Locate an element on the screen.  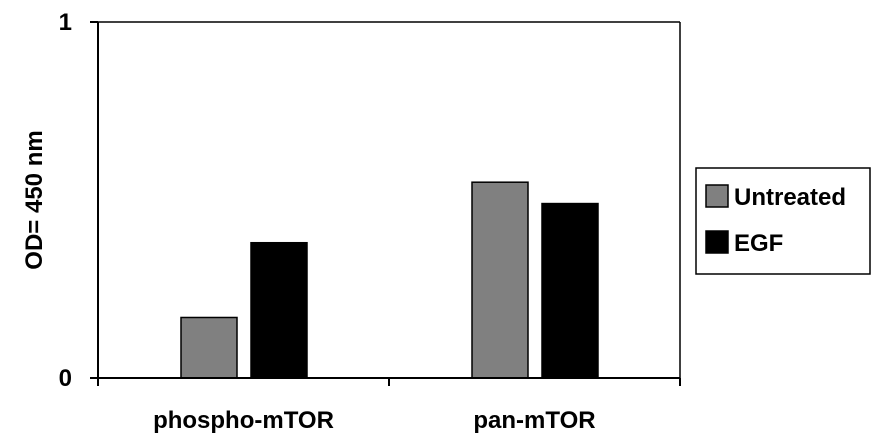
x-tick-label: pan-mTOR is located at coordinates (534, 420).